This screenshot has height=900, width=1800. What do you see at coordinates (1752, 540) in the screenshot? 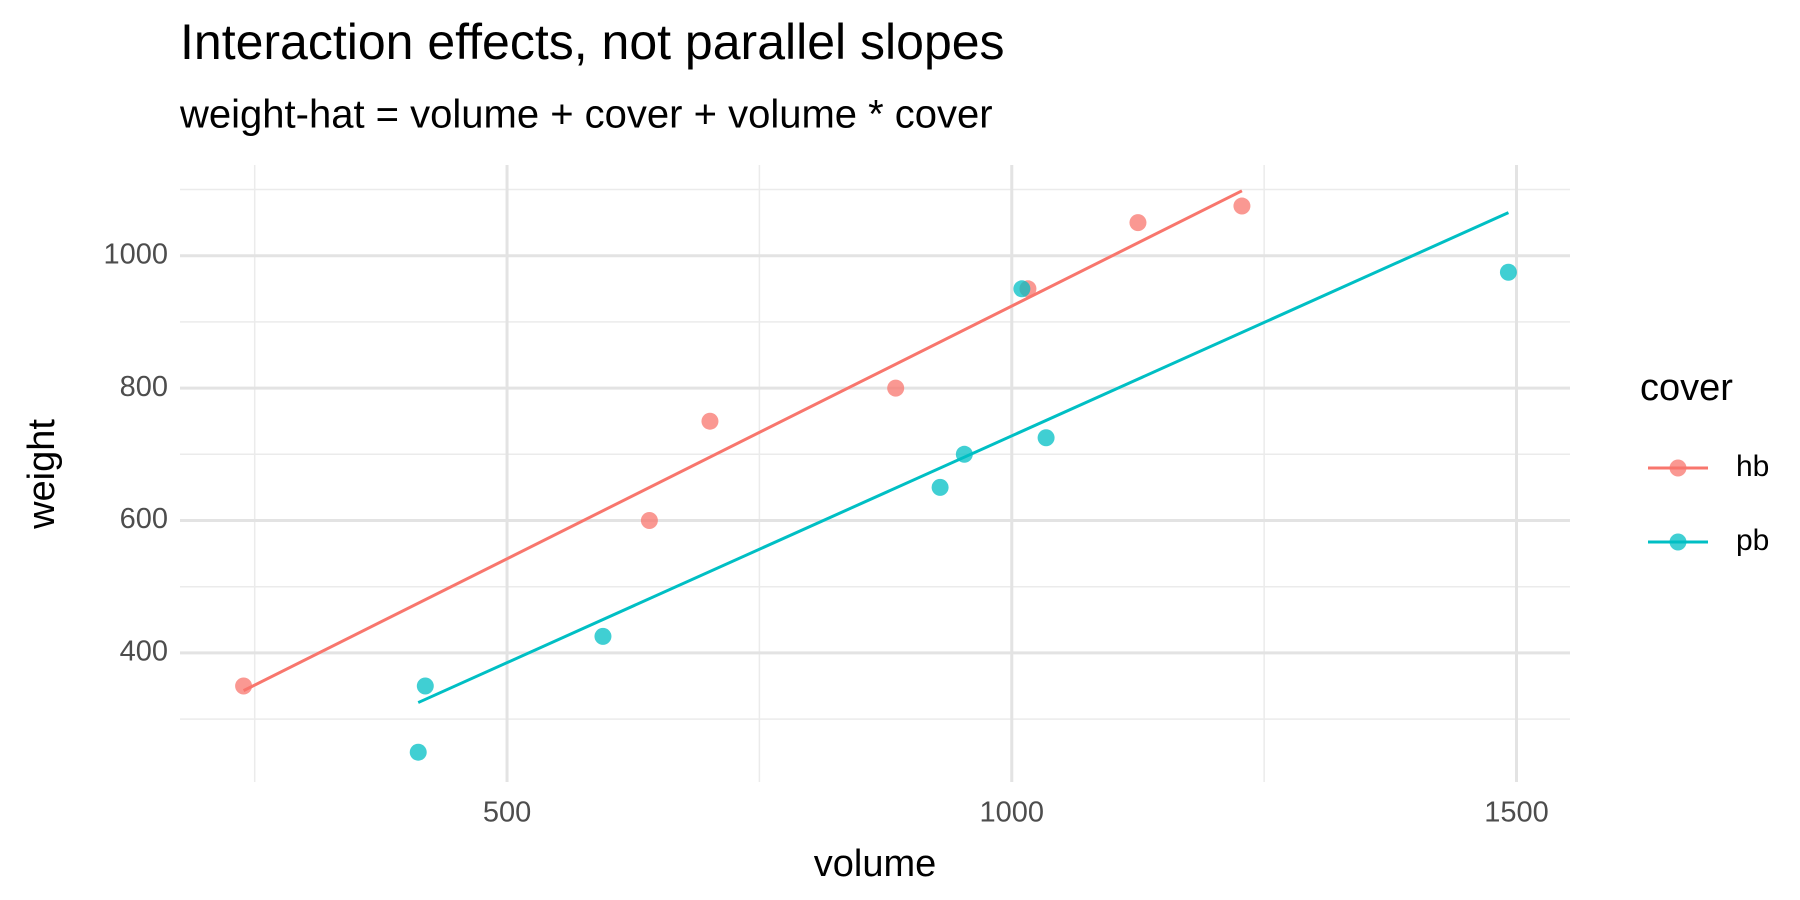
I see `legend-label: pb` at bounding box center [1752, 540].